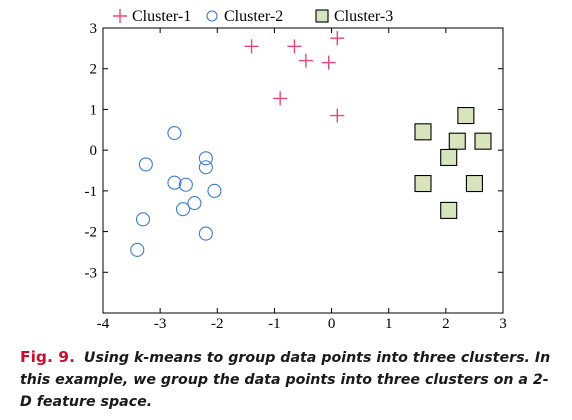  What do you see at coordinates (274, 324) in the screenshot?
I see `x-tick-label: -1` at bounding box center [274, 324].